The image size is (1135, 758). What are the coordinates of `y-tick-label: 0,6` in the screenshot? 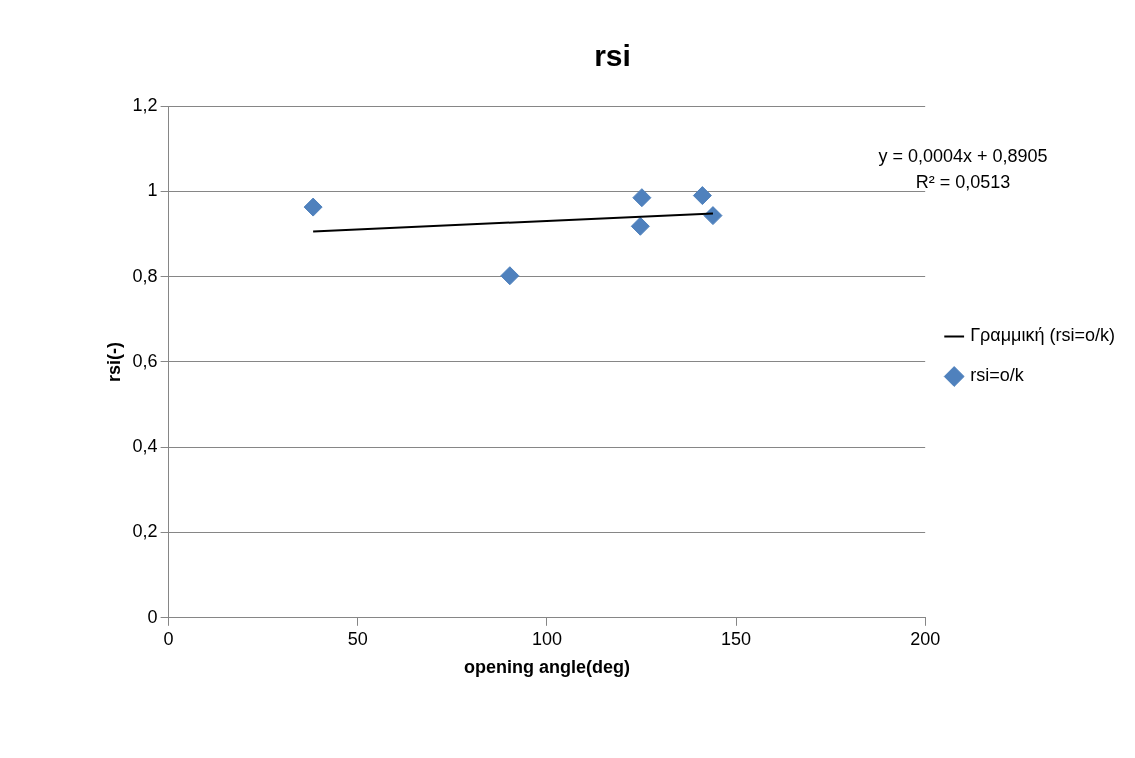 It's located at (145, 360).